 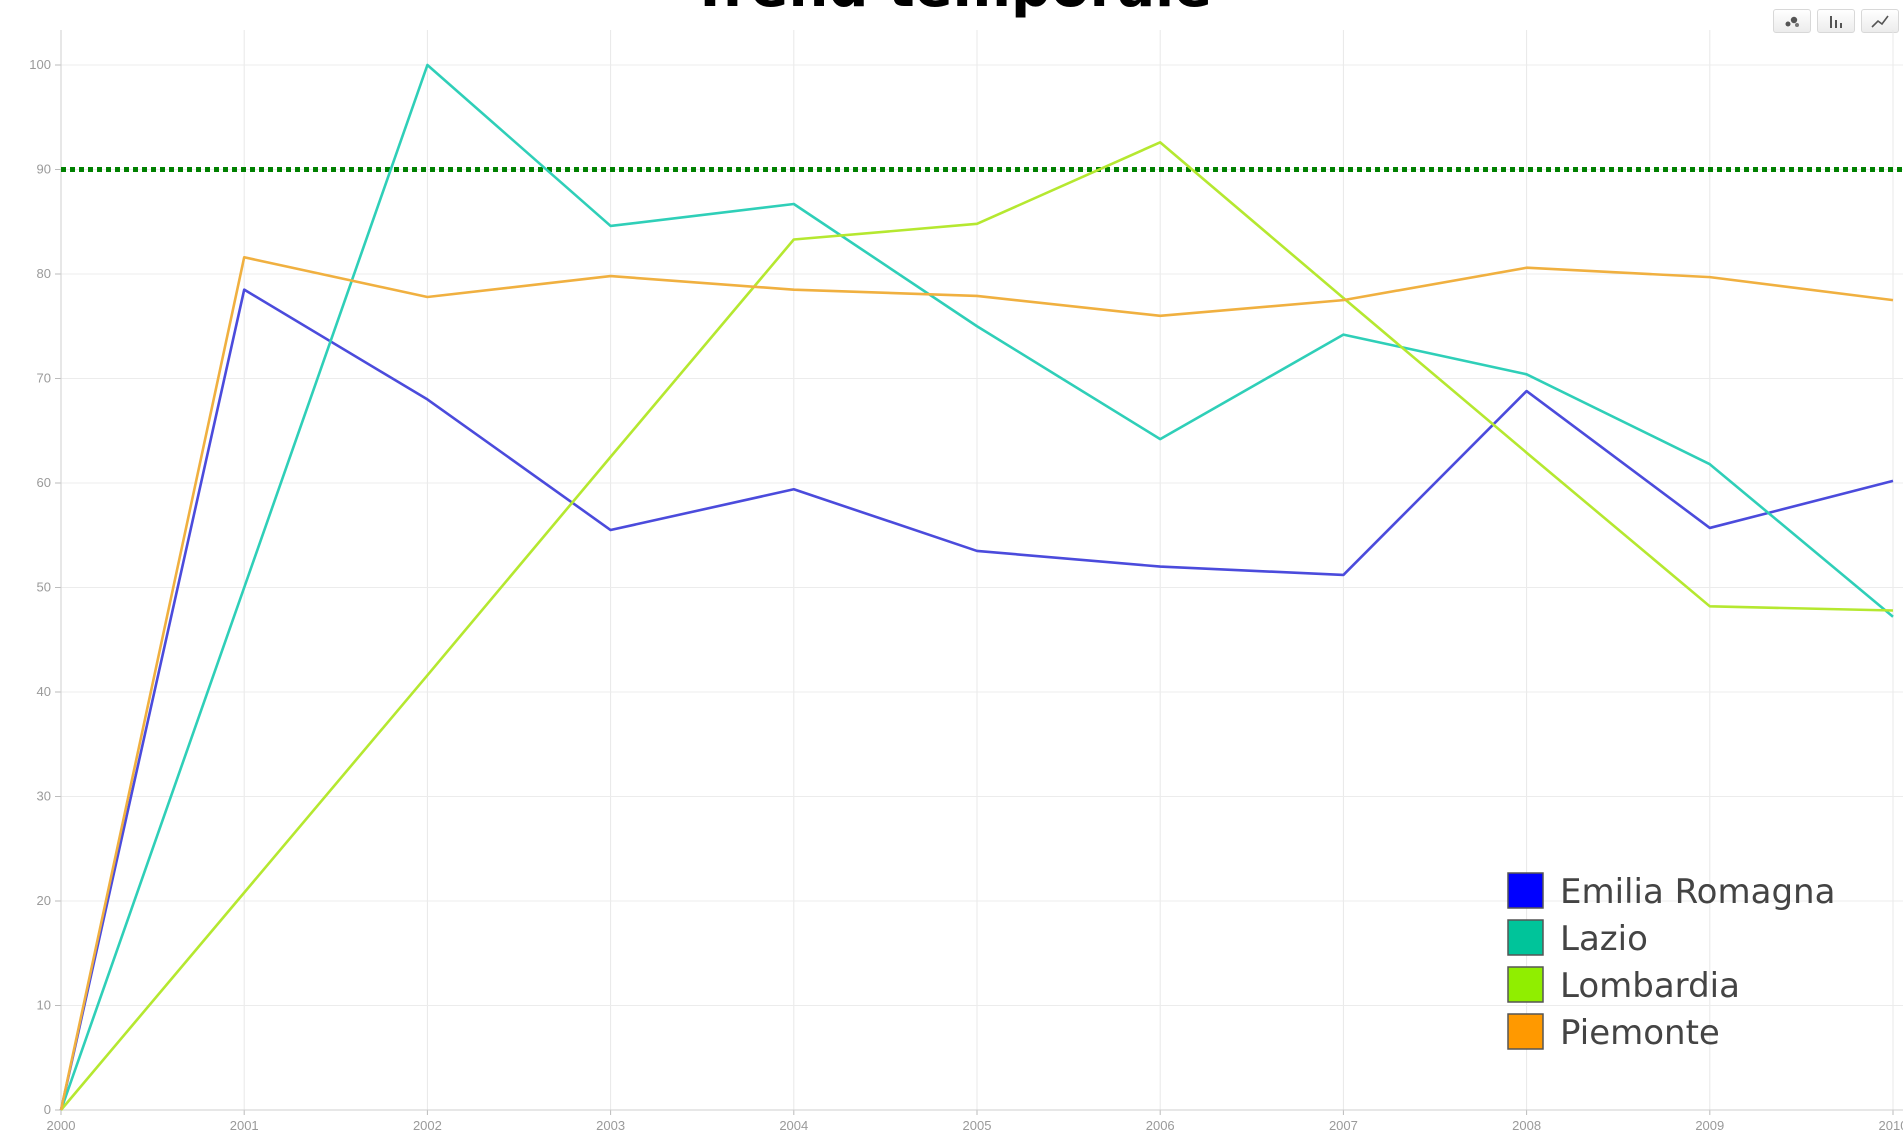 I want to click on x-tick-label: 2005, so click(x=977, y=1125).